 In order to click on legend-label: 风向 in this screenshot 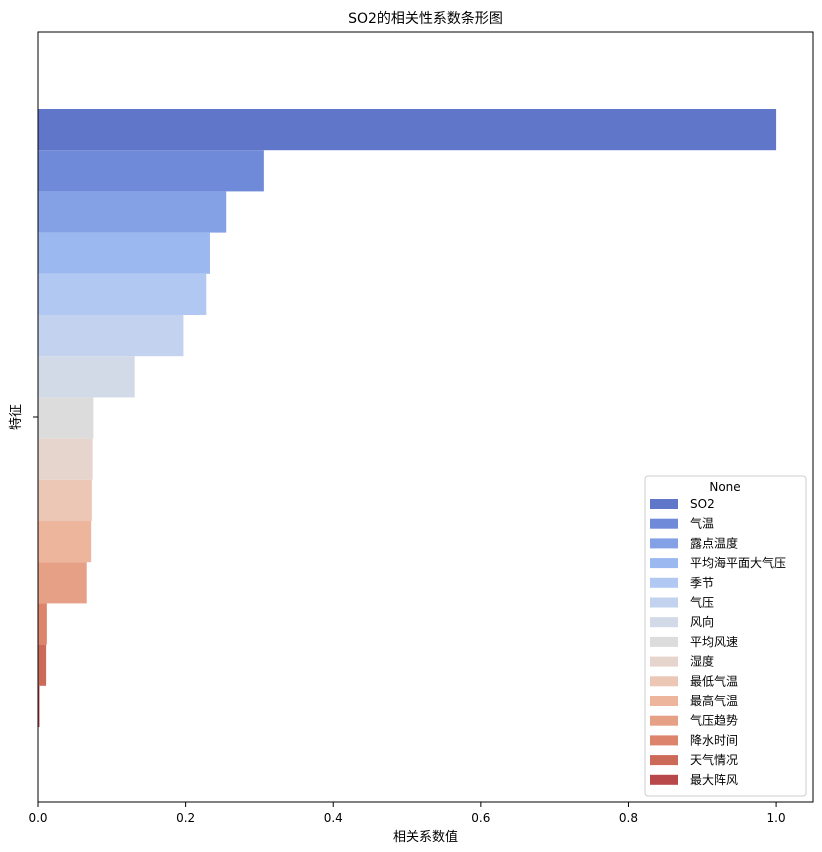, I will do `click(702, 621)`.